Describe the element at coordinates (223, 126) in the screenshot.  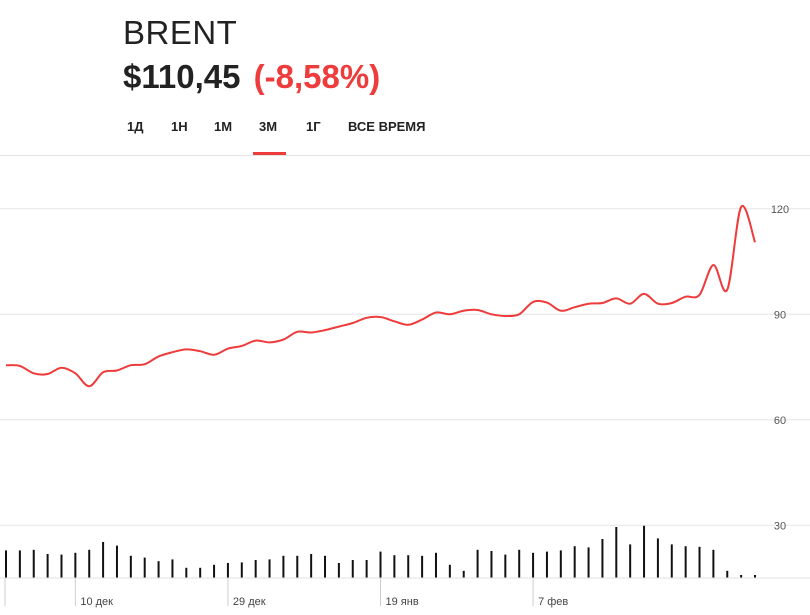
I see `tab-1m: 1М` at that location.